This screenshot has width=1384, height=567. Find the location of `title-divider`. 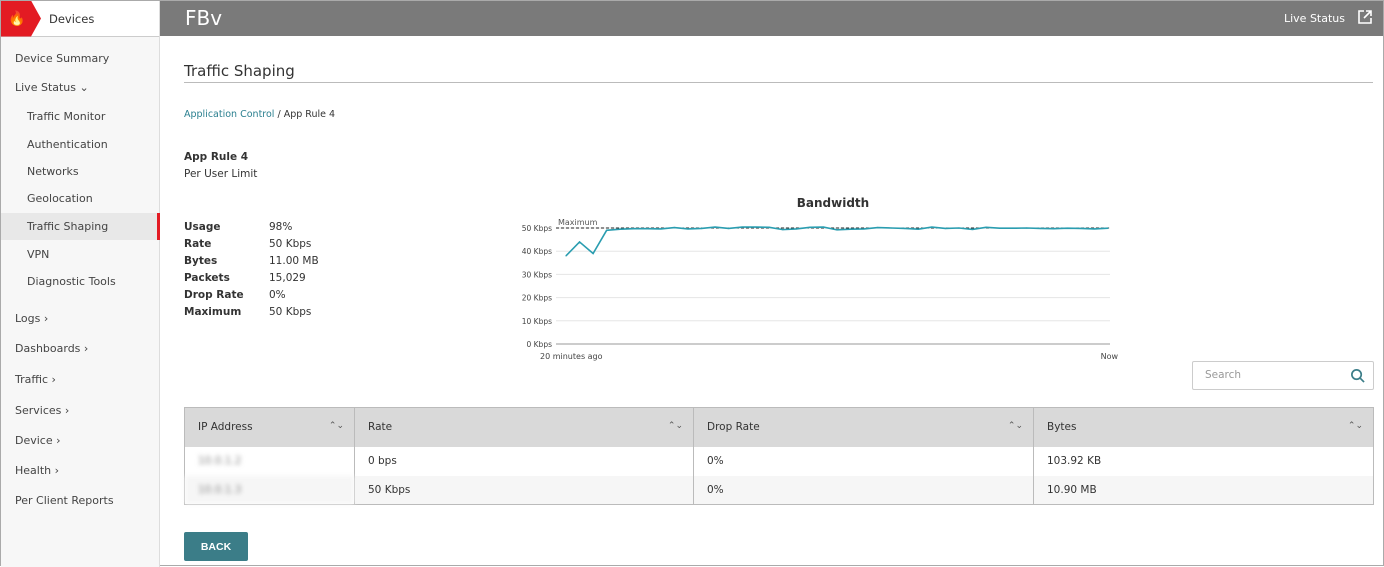

title-divider is located at coordinates (778, 82).